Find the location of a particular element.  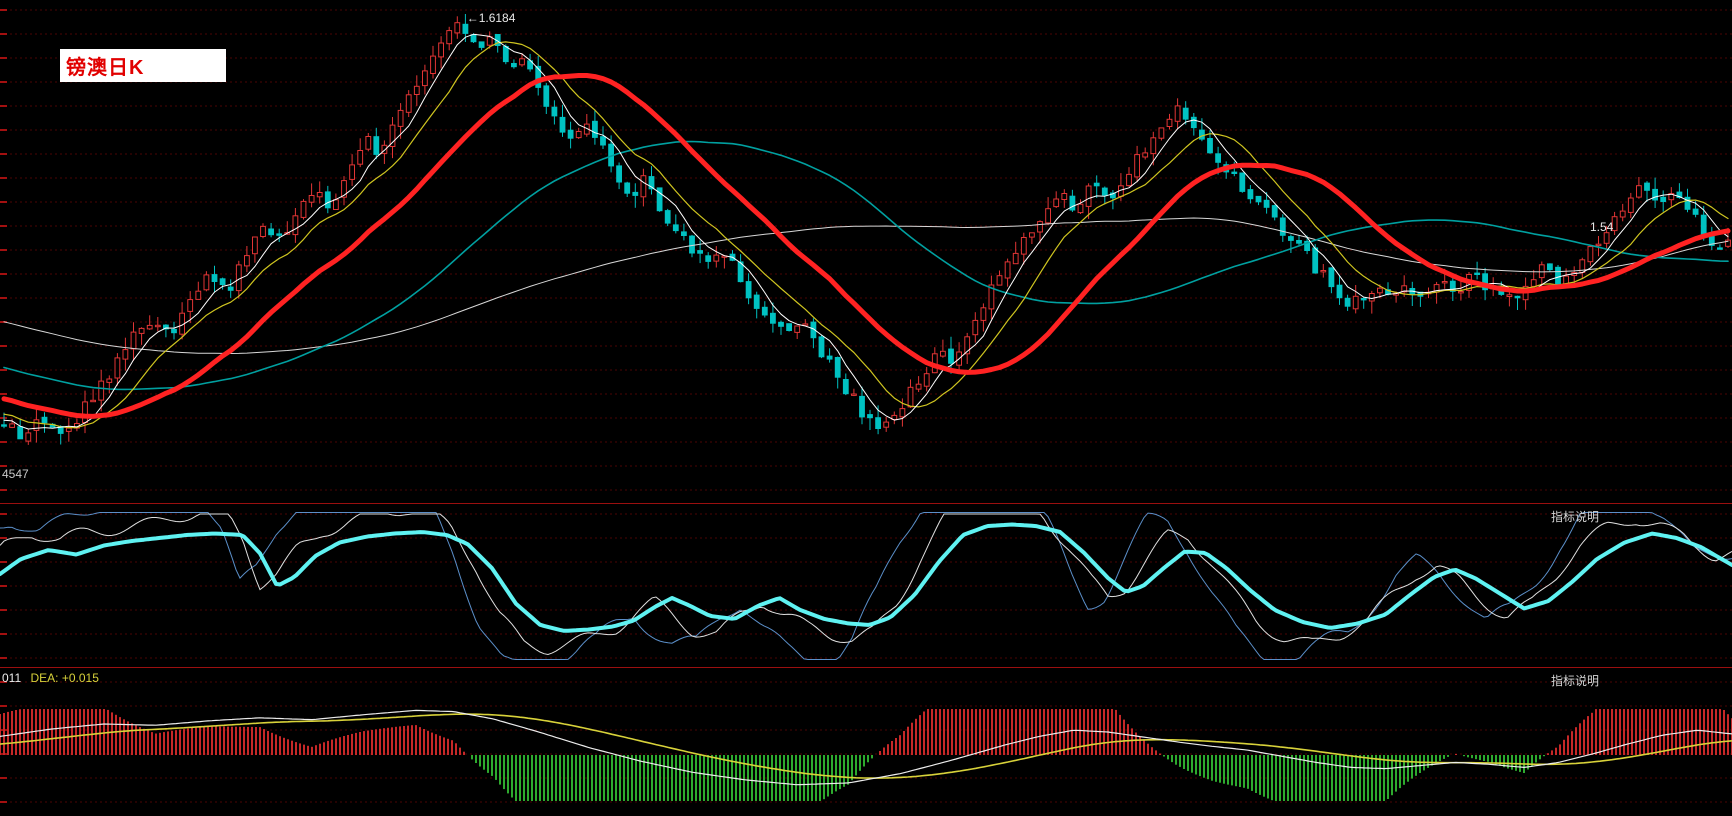

low-price-annotation: 4547 is located at coordinates (15, 474).